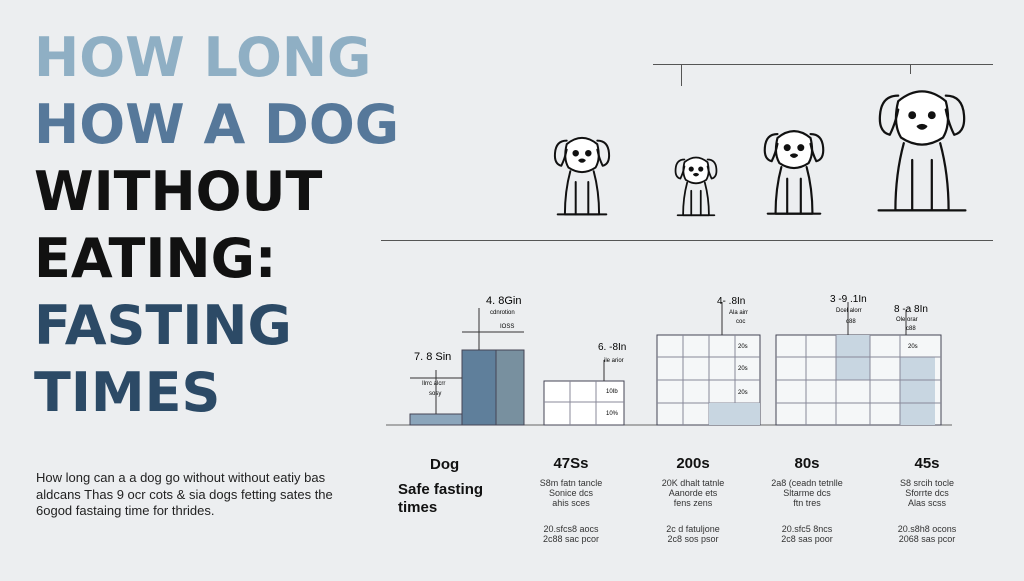 The image size is (1024, 581). What do you see at coordinates (693, 539) in the screenshot?
I see `stat-line: 2c8 sos psor` at bounding box center [693, 539].